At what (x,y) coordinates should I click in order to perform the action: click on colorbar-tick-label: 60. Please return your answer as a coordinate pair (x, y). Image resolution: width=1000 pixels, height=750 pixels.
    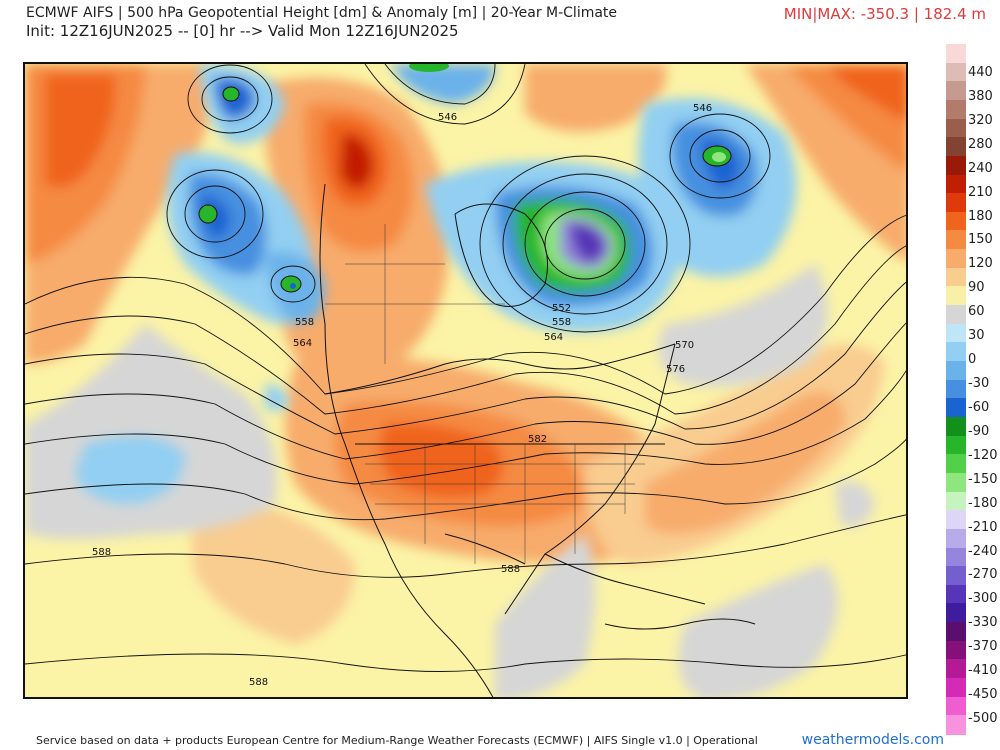
    Looking at the image, I should click on (976, 312).